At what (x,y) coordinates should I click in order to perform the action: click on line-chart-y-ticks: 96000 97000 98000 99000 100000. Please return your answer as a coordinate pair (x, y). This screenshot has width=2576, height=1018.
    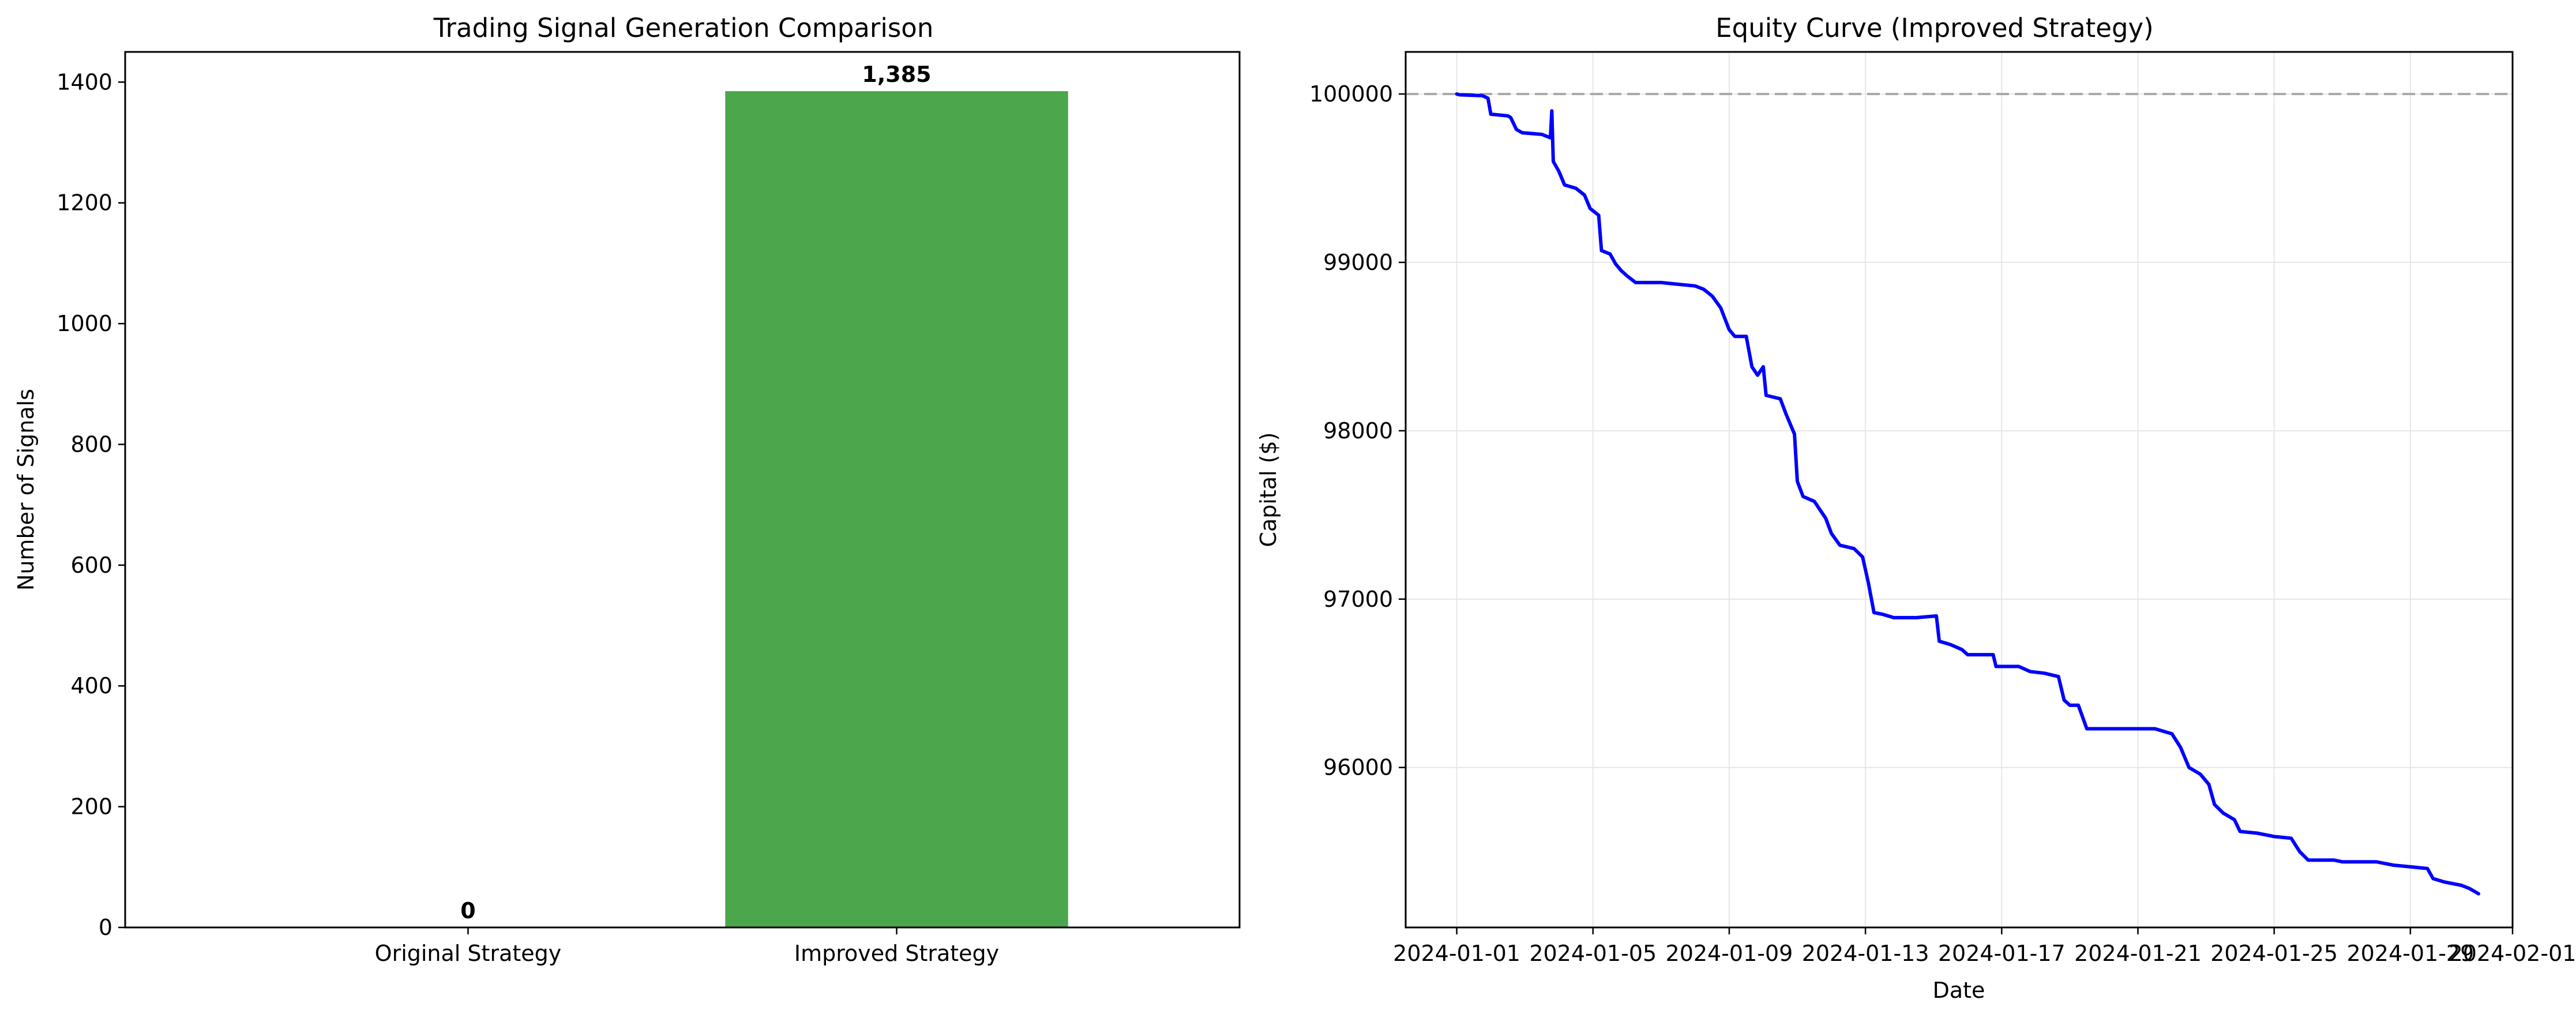
    Looking at the image, I should click on (1357, 430).